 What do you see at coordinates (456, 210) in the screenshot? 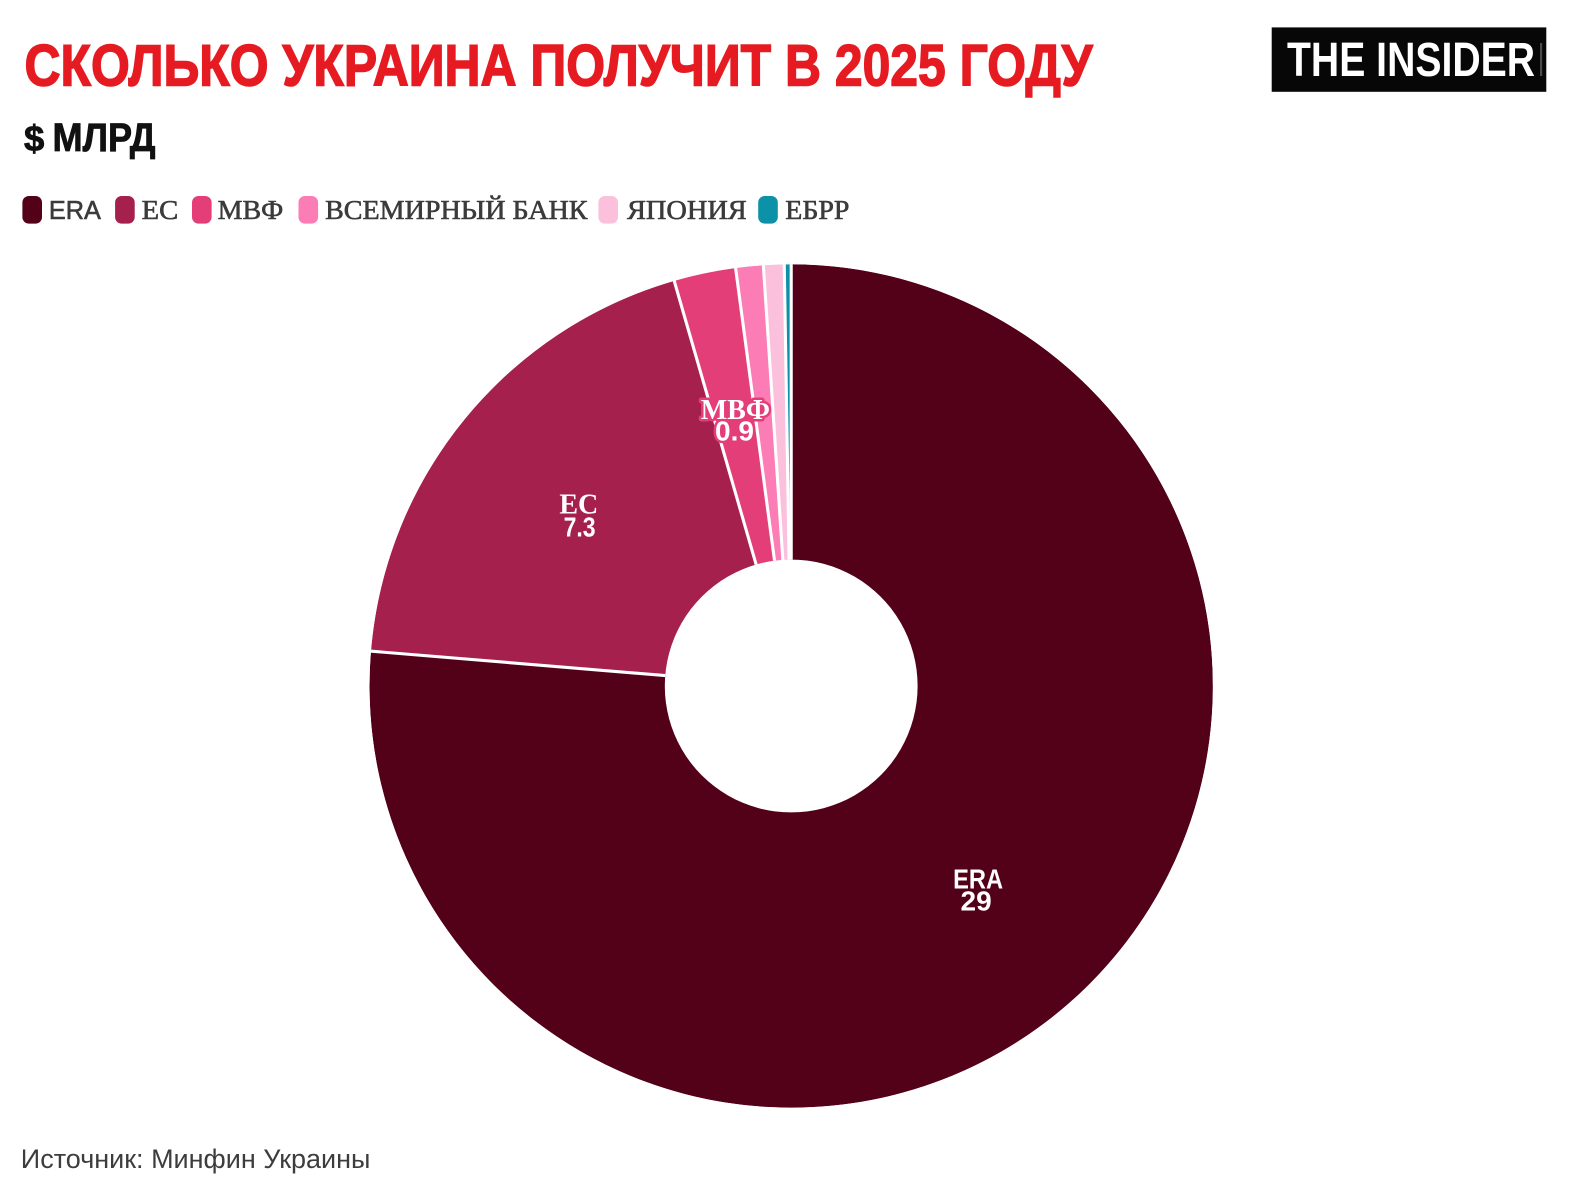
I see `svg-text: ВСЕМИРНЫЙ БАНК` at bounding box center [456, 210].